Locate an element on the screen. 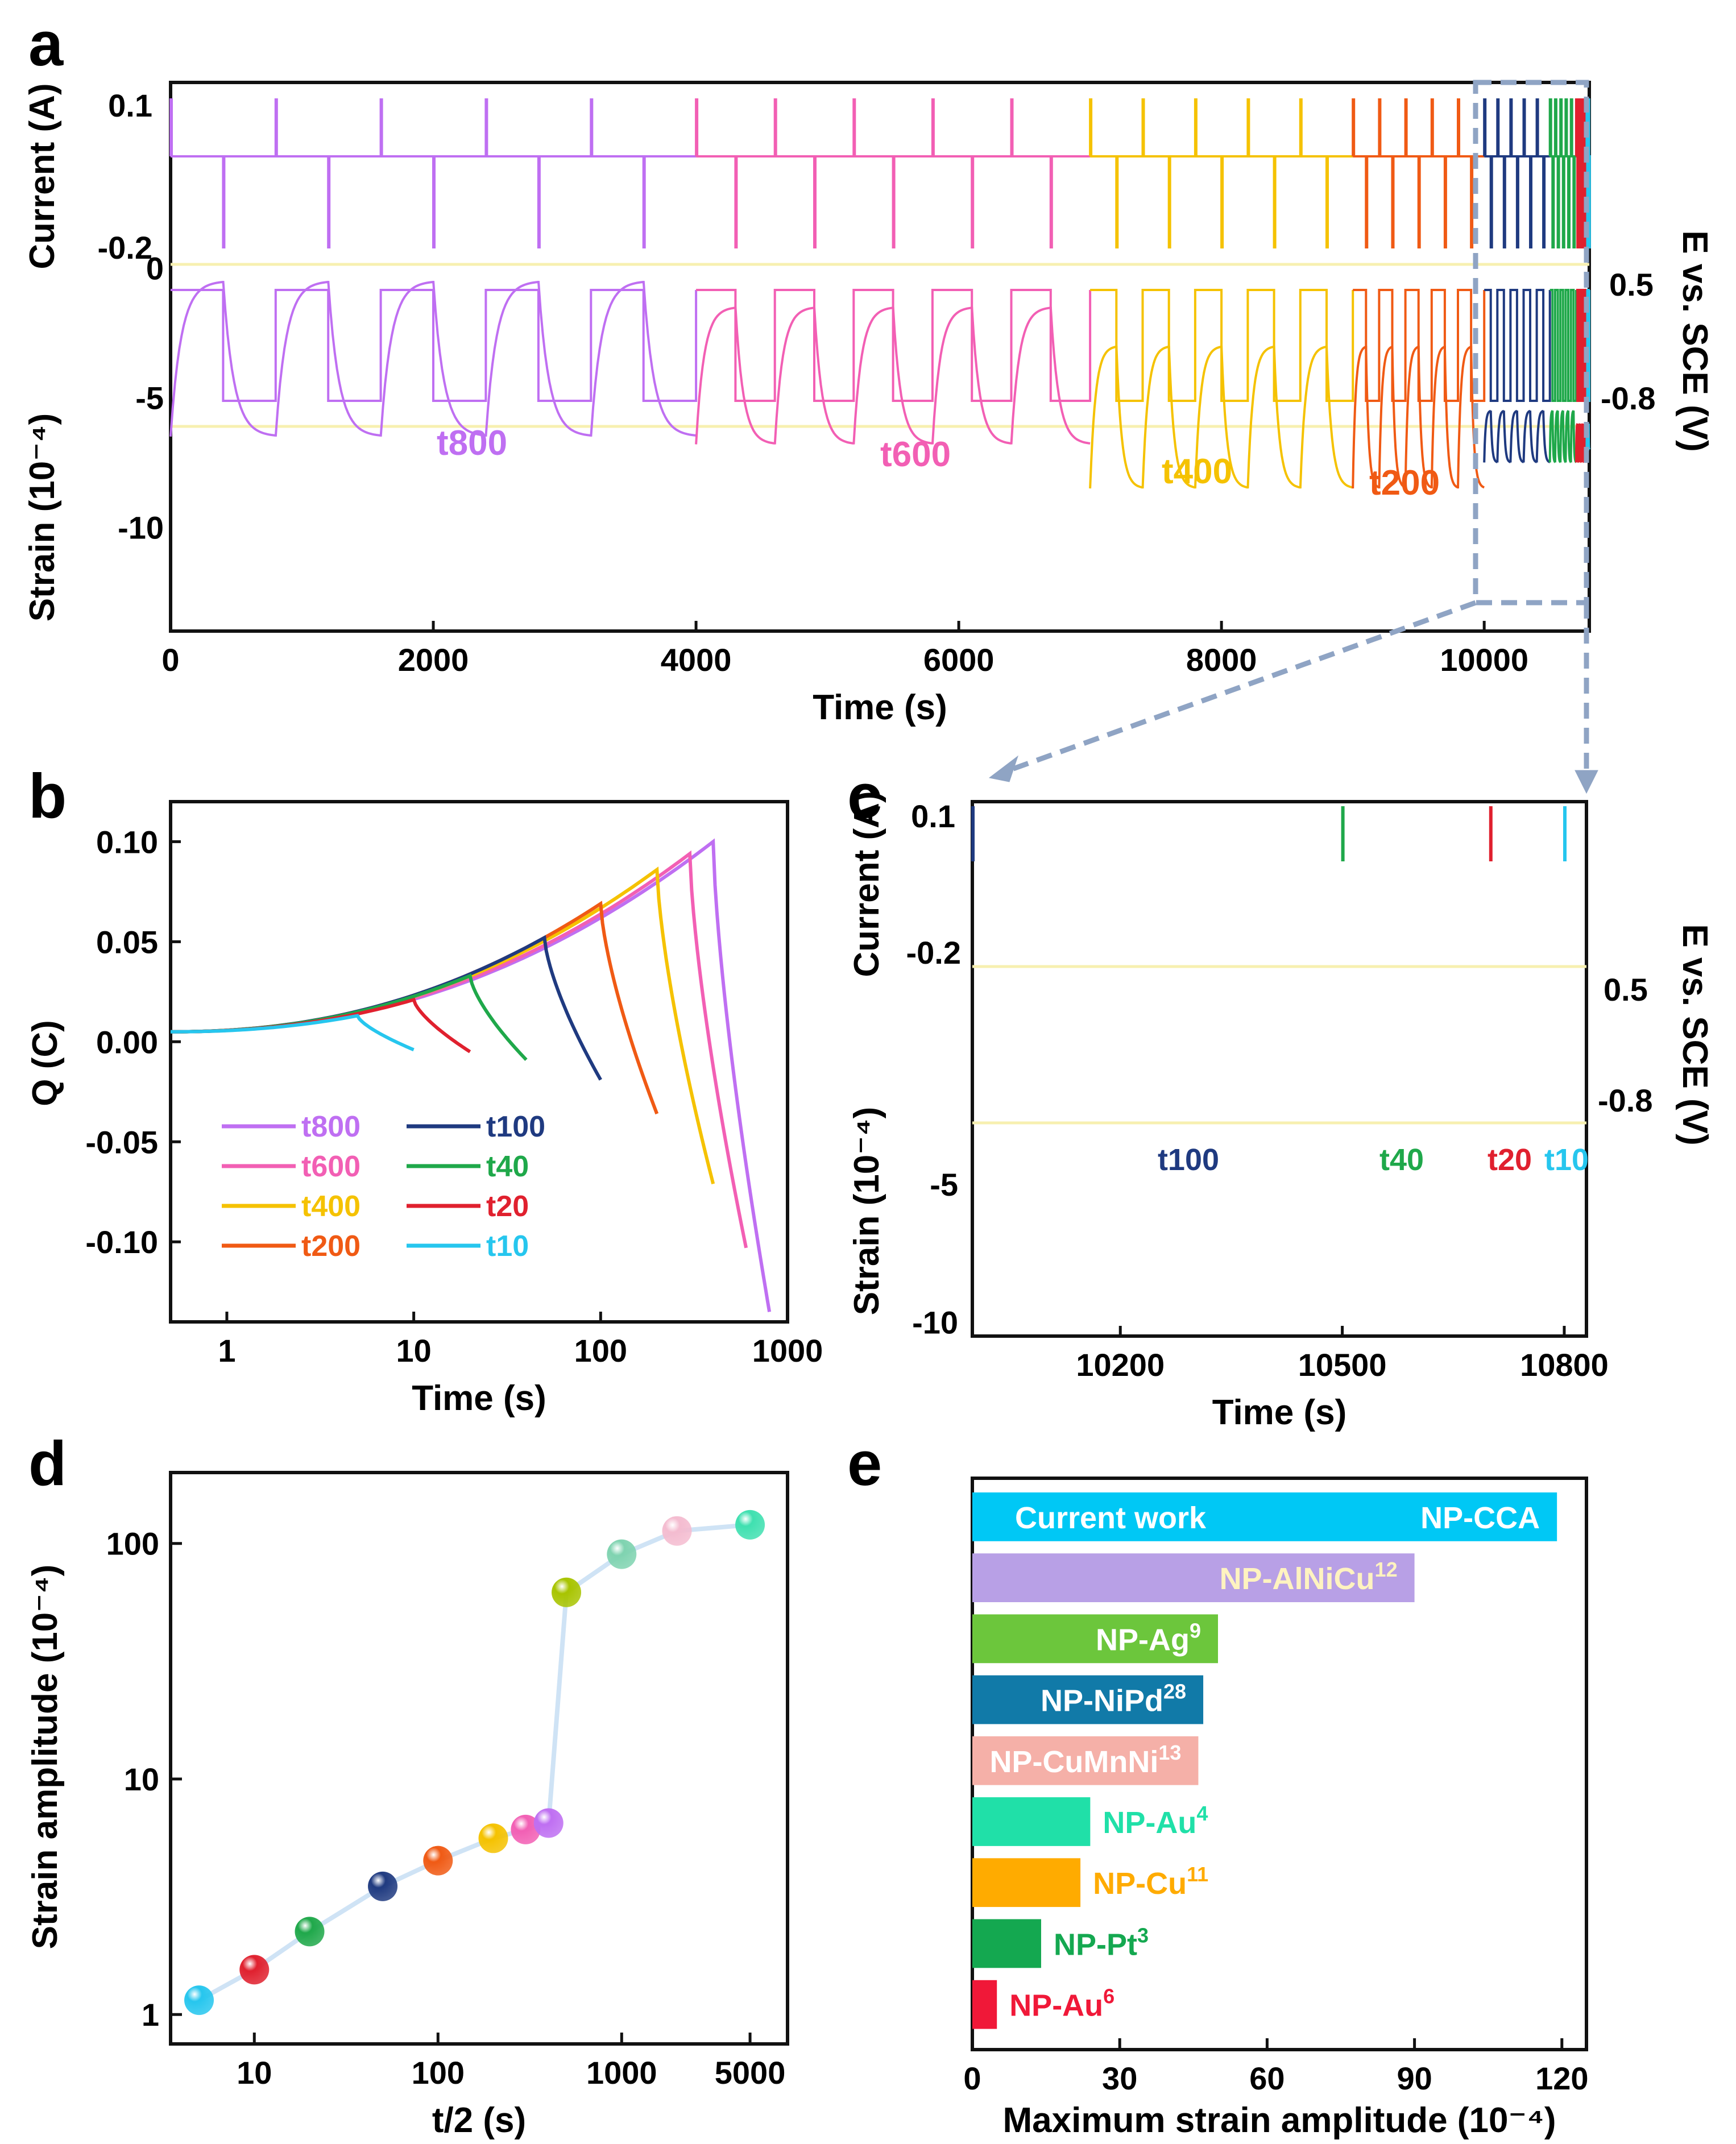 The height and width of the screenshot is (2144, 1736). x-tick-label-b: 1000 is located at coordinates (787, 1350).